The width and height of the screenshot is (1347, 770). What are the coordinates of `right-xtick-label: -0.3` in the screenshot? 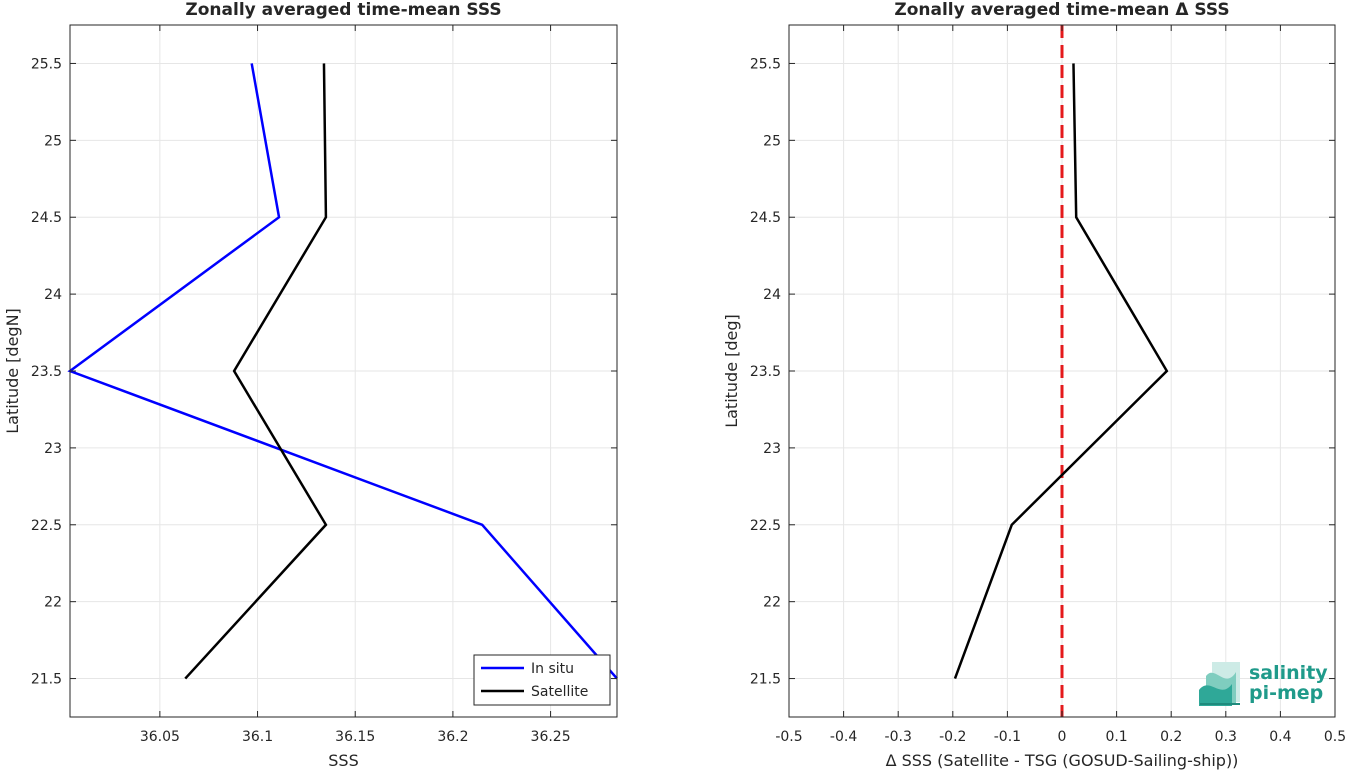 It's located at (898, 737).